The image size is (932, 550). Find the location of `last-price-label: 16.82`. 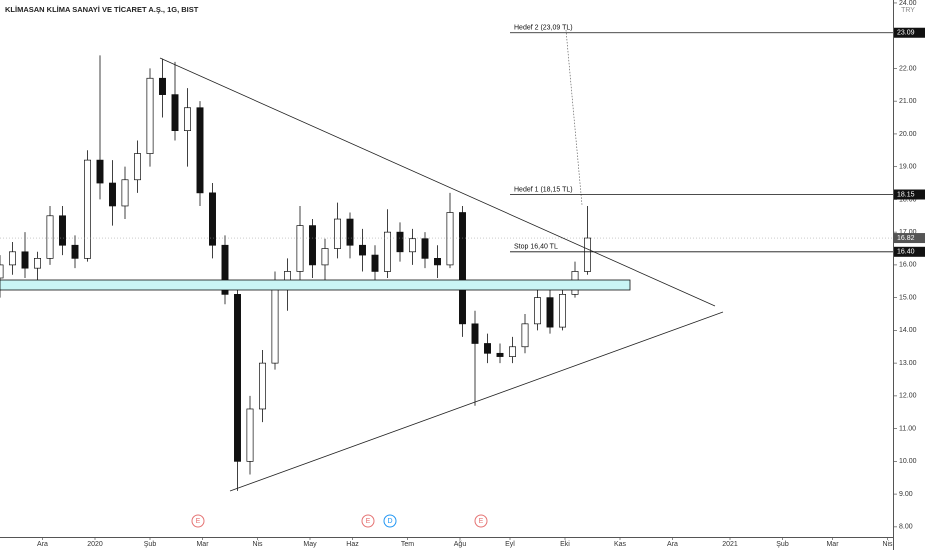

last-price-label: 16.82 is located at coordinates (906, 238).